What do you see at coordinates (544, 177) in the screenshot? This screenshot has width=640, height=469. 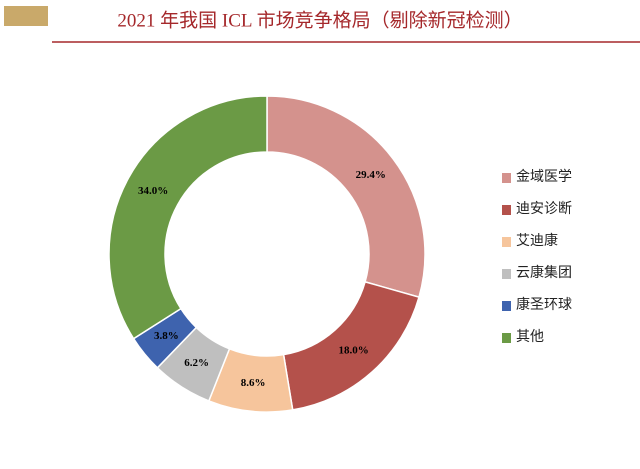 I see `legend-label: 金域医学` at bounding box center [544, 177].